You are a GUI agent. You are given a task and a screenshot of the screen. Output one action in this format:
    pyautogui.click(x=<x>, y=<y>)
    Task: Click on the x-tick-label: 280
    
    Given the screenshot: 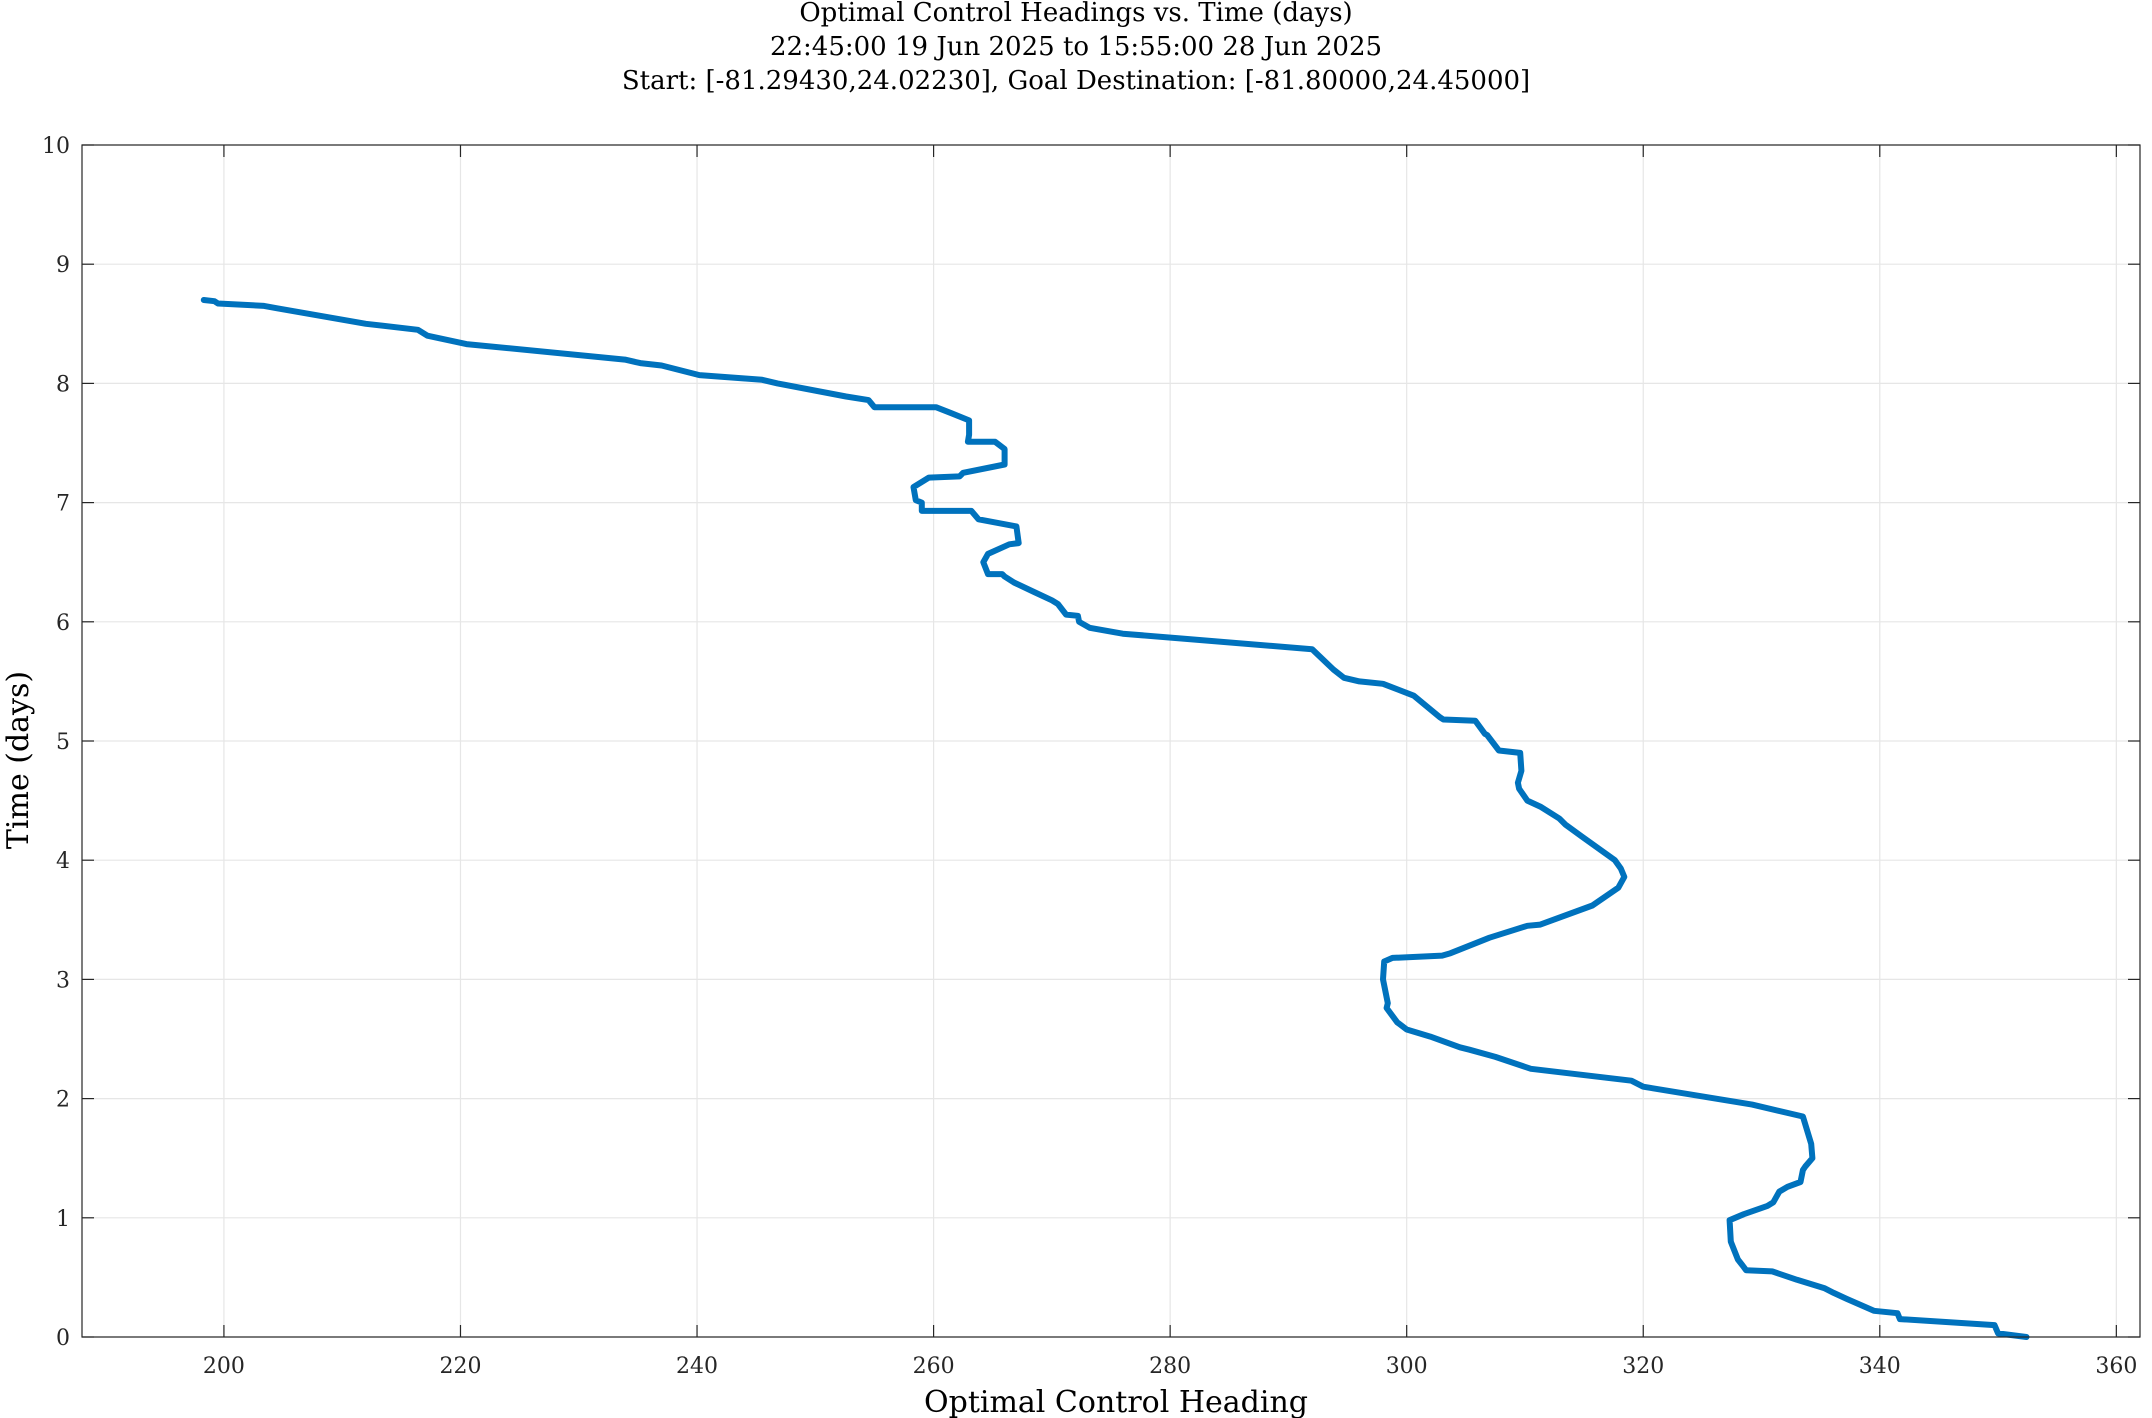 What is the action you would take?
    pyautogui.click(x=1170, y=1366)
    